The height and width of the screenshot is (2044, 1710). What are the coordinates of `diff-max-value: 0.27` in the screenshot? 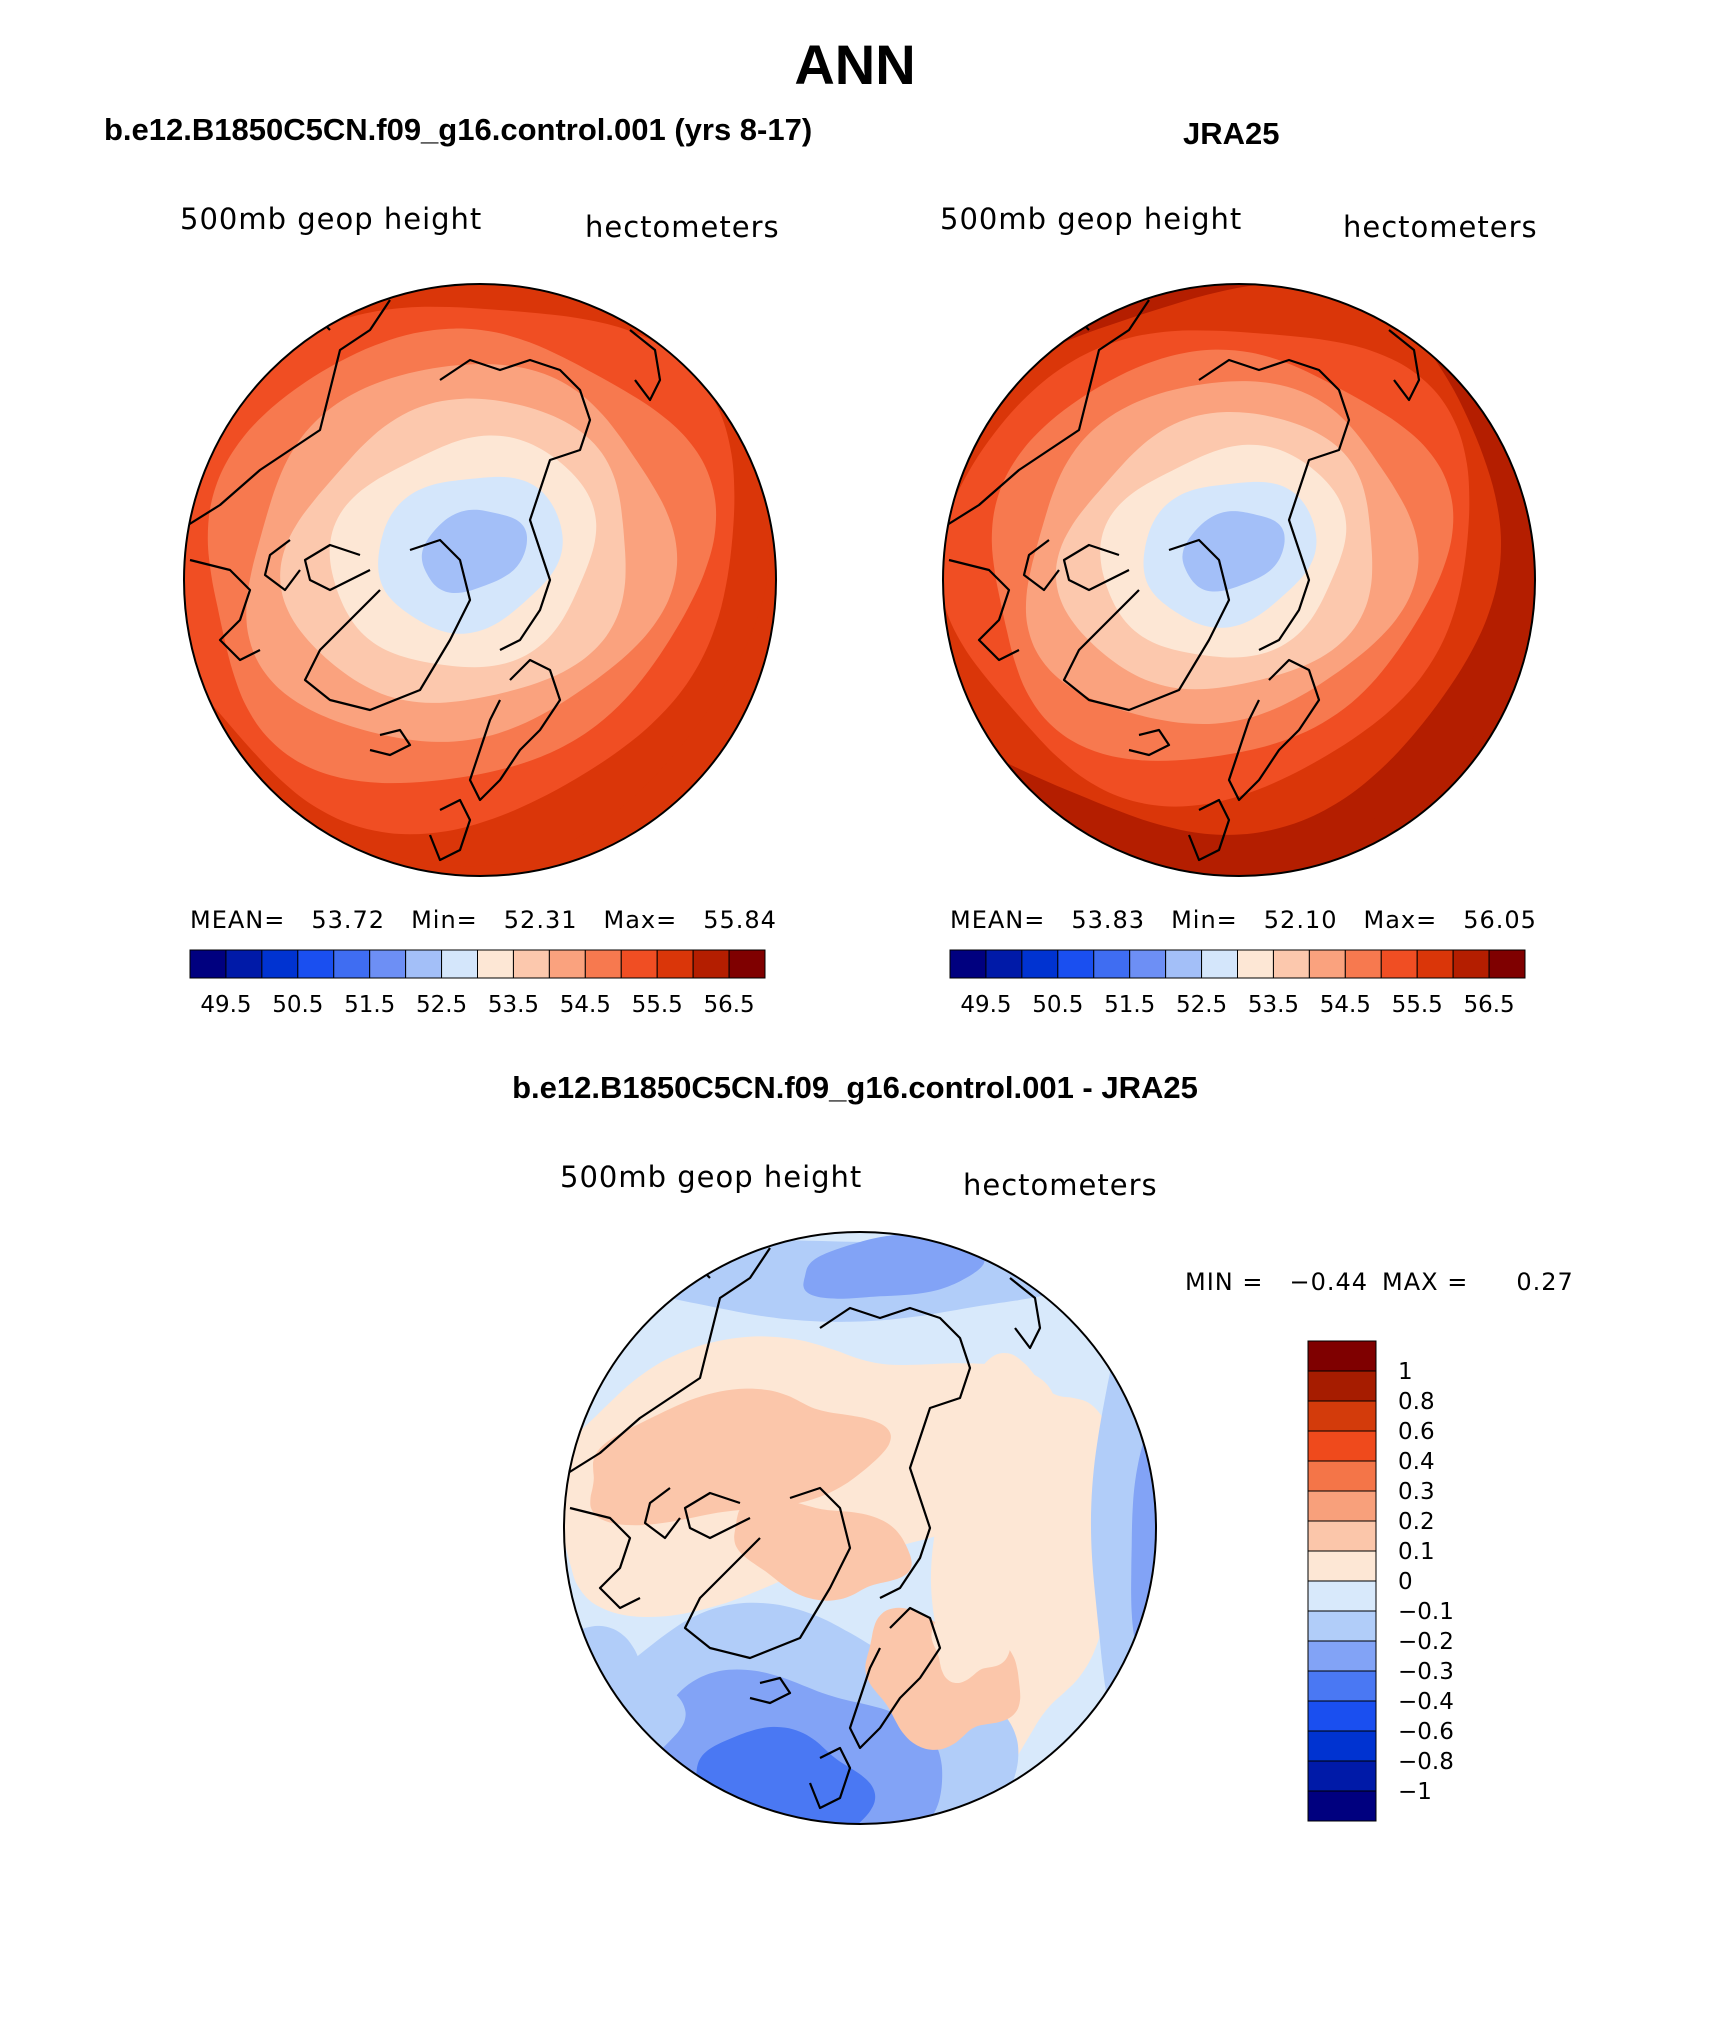 It's located at (1545, 1282).